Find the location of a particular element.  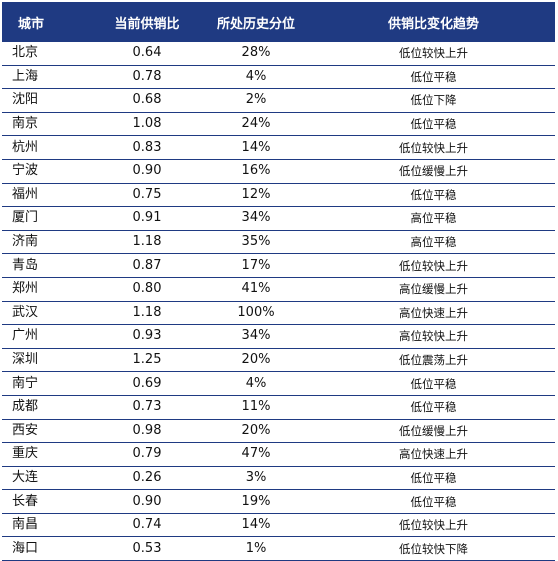

cell-historical-percentile: 100% is located at coordinates (256, 313).